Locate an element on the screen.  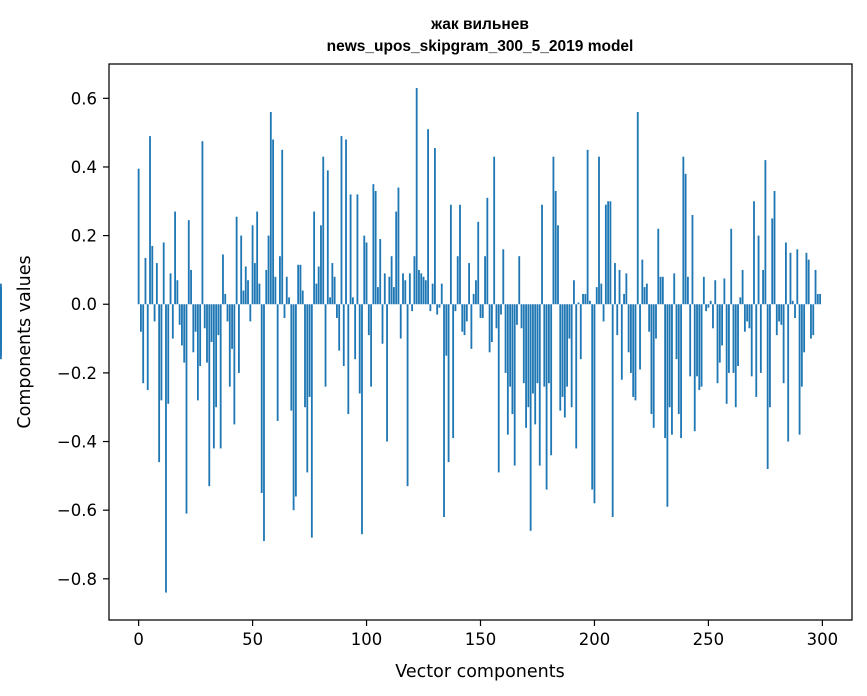
chart-subtitle: news_upos_skipgram_300_5_2019 model is located at coordinates (480, 46).